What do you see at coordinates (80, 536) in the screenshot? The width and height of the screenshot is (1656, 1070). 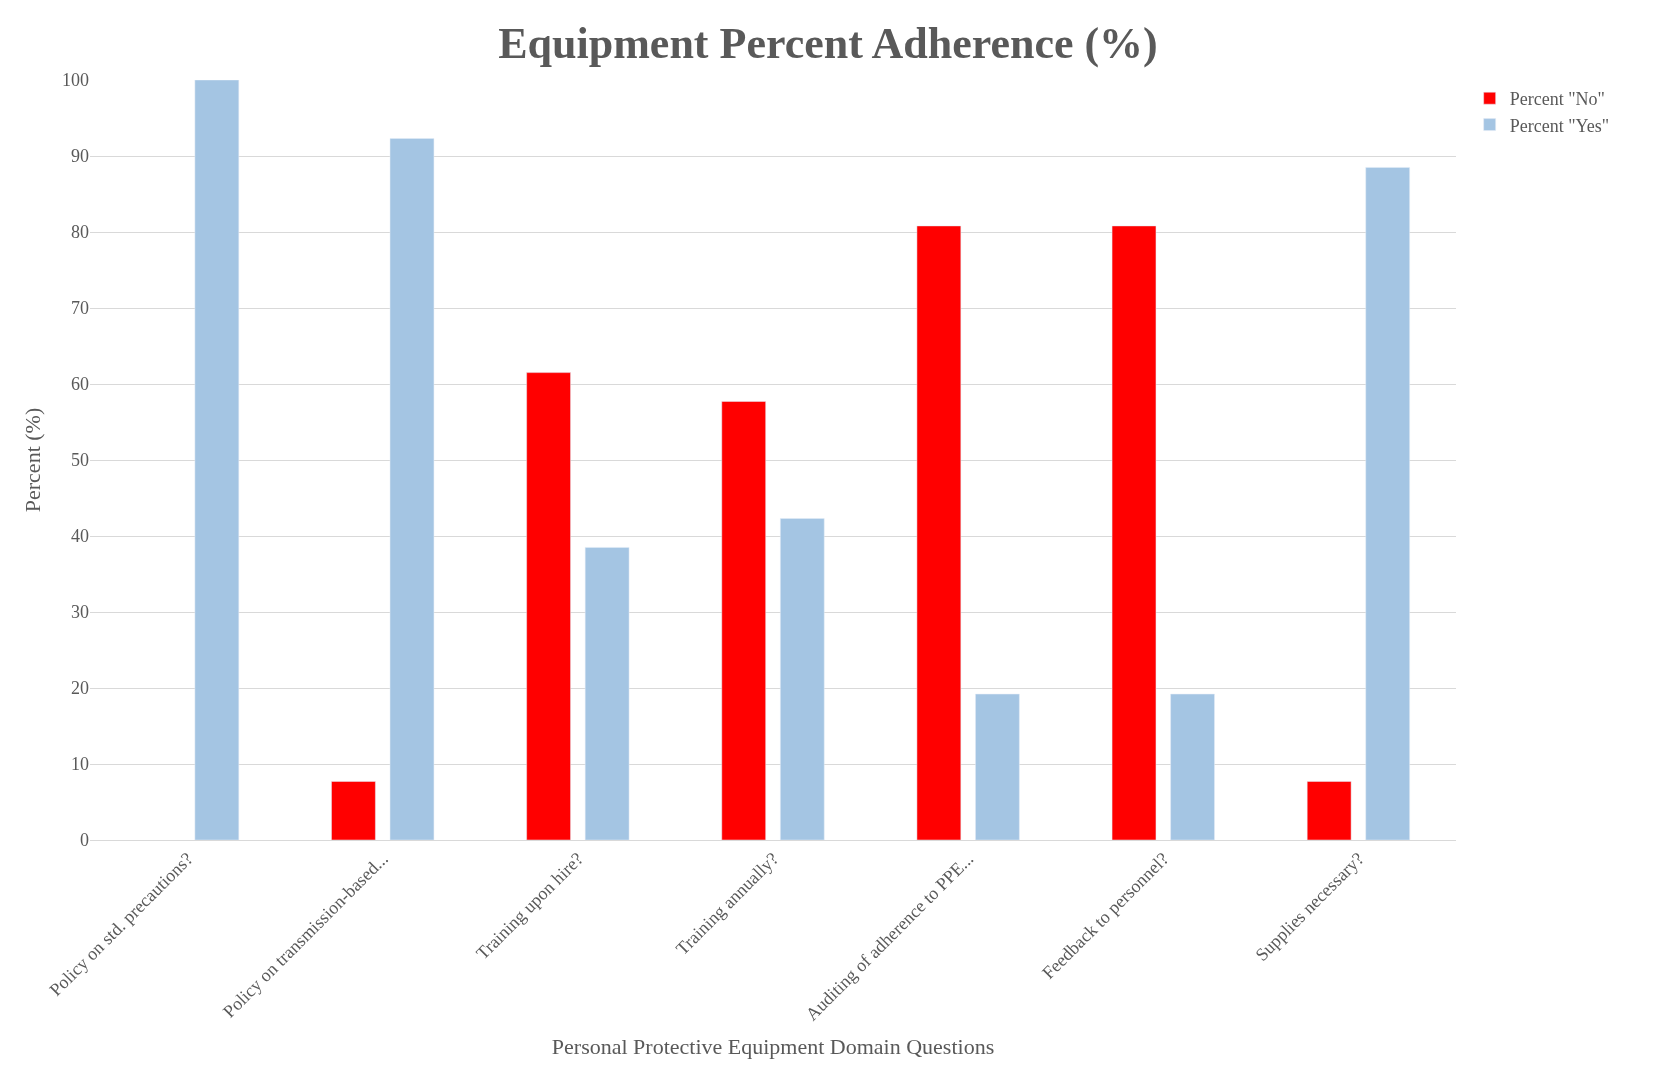 I see `y-tick-label: 40` at bounding box center [80, 536].